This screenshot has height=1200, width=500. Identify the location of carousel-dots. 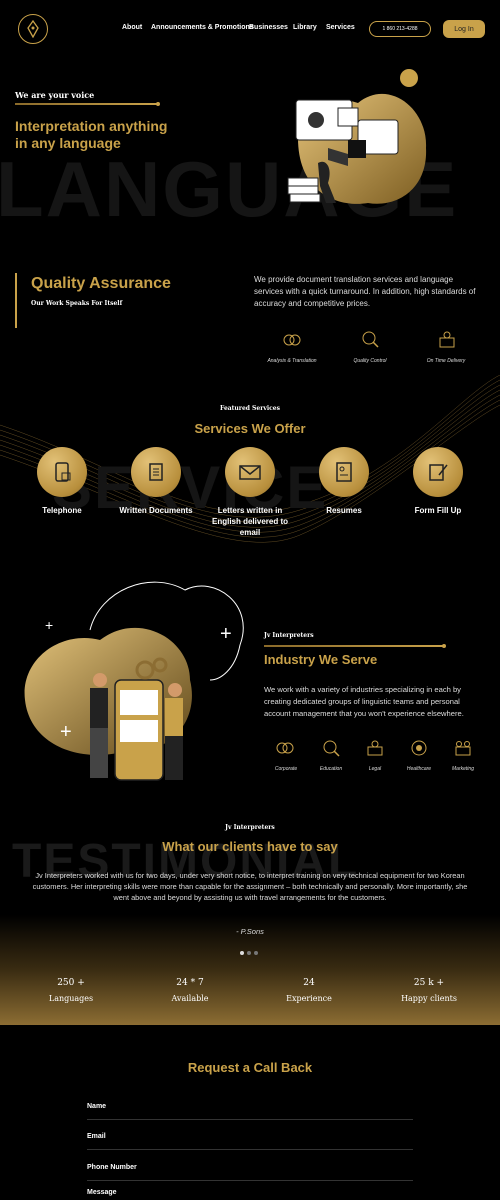
(249, 953).